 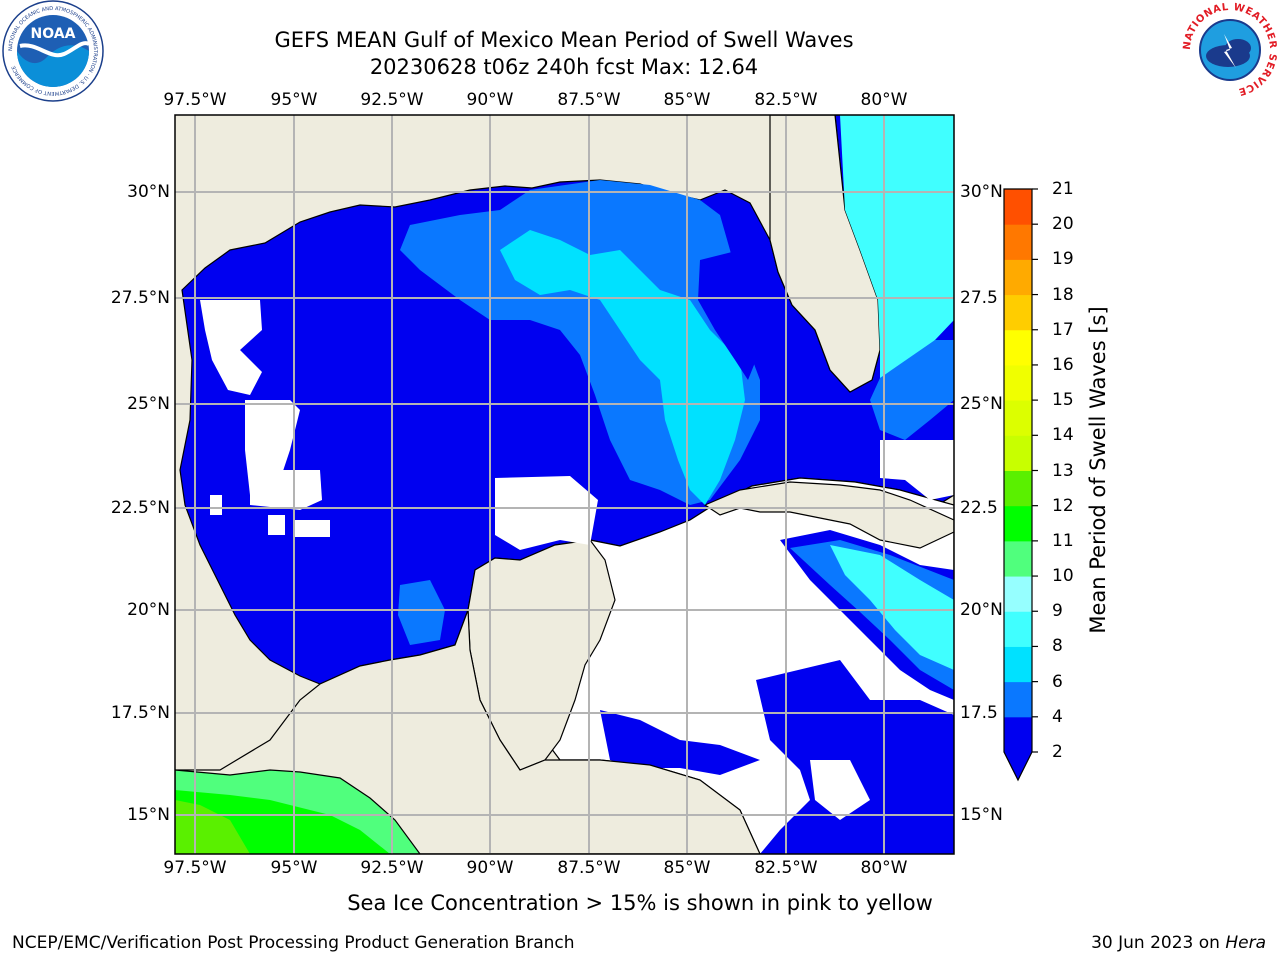 What do you see at coordinates (979, 508) in the screenshot?
I see `lat-tick-right: 22.5` at bounding box center [979, 508].